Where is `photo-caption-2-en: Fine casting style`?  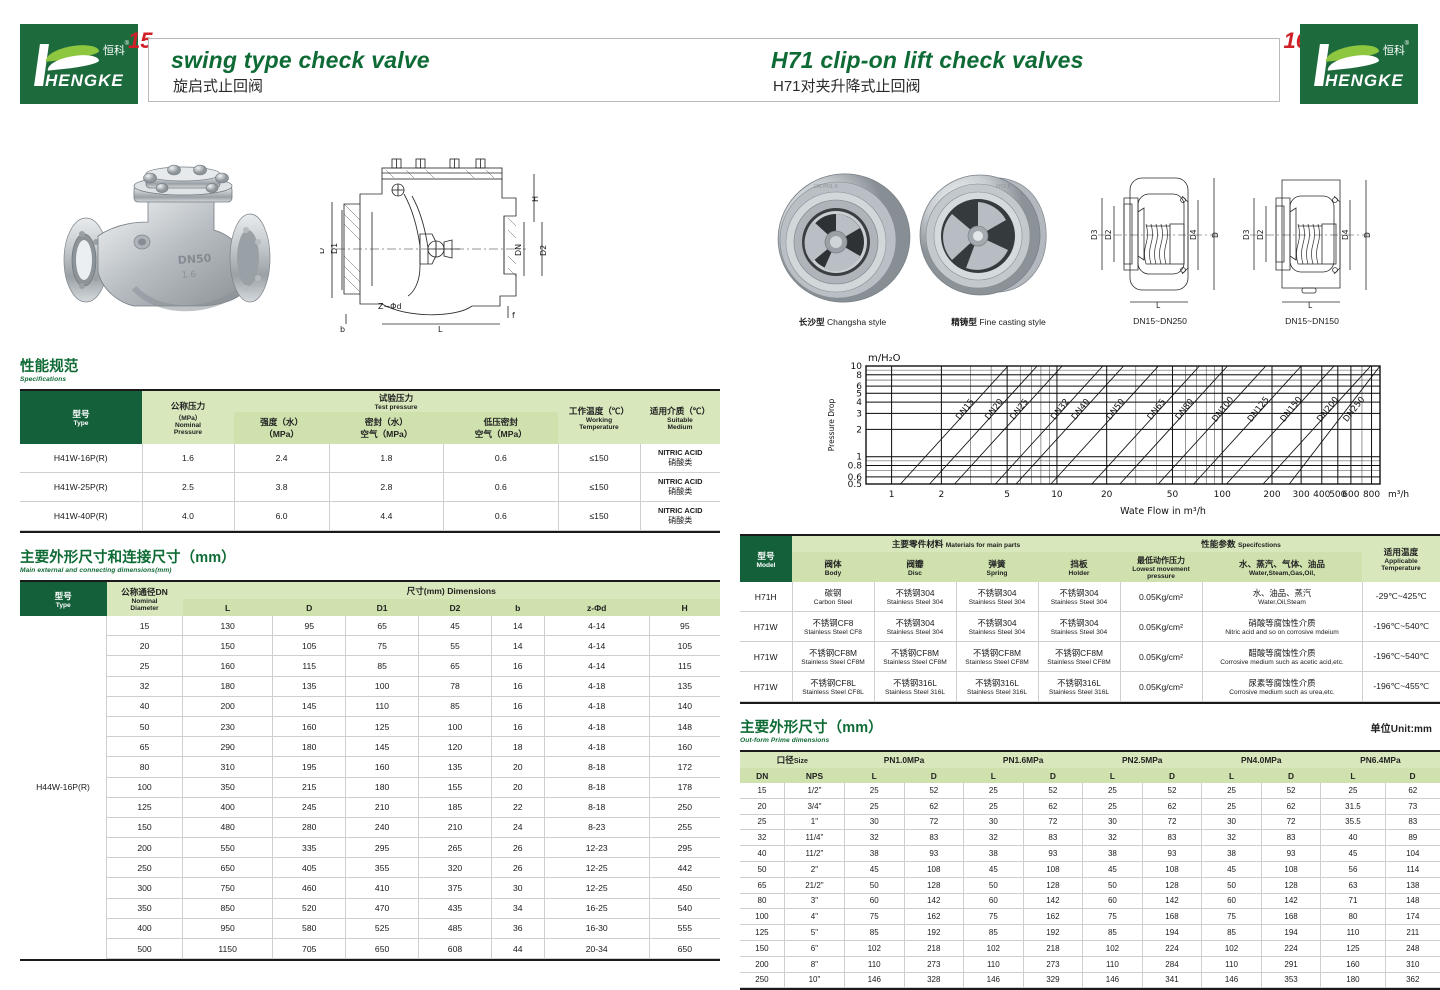 photo-caption-2-en: Fine casting style is located at coordinates (1012, 322).